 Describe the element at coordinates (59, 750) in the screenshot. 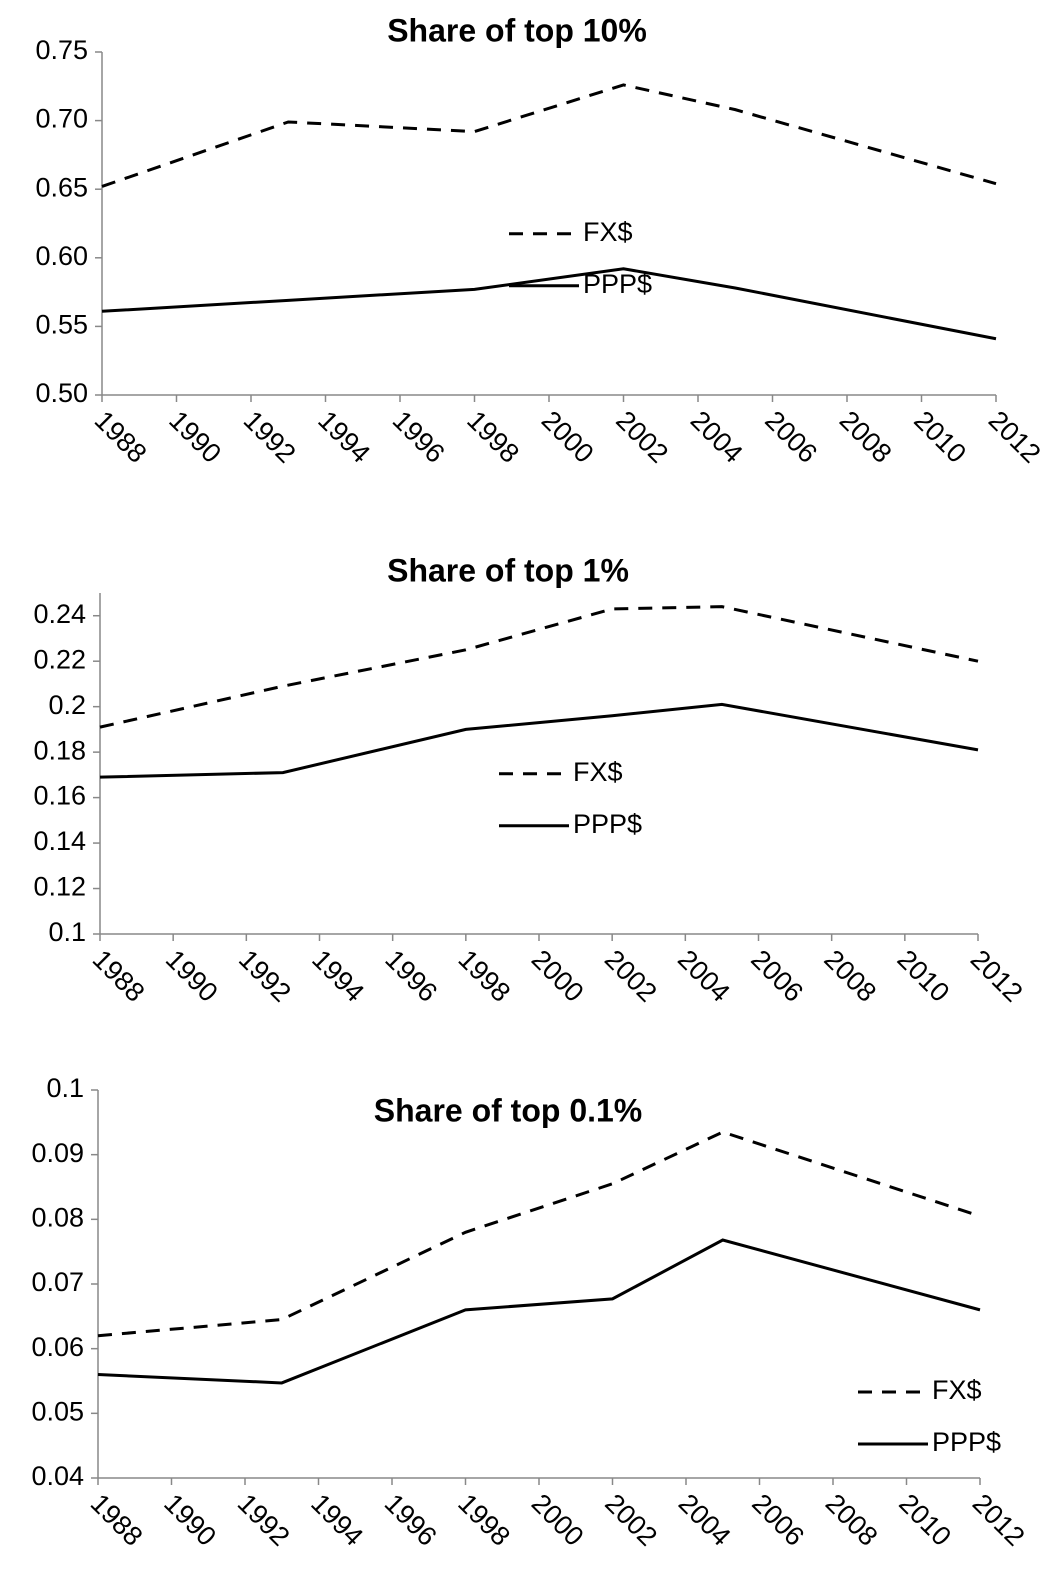

I see `y-tick-label: 0.18` at that location.